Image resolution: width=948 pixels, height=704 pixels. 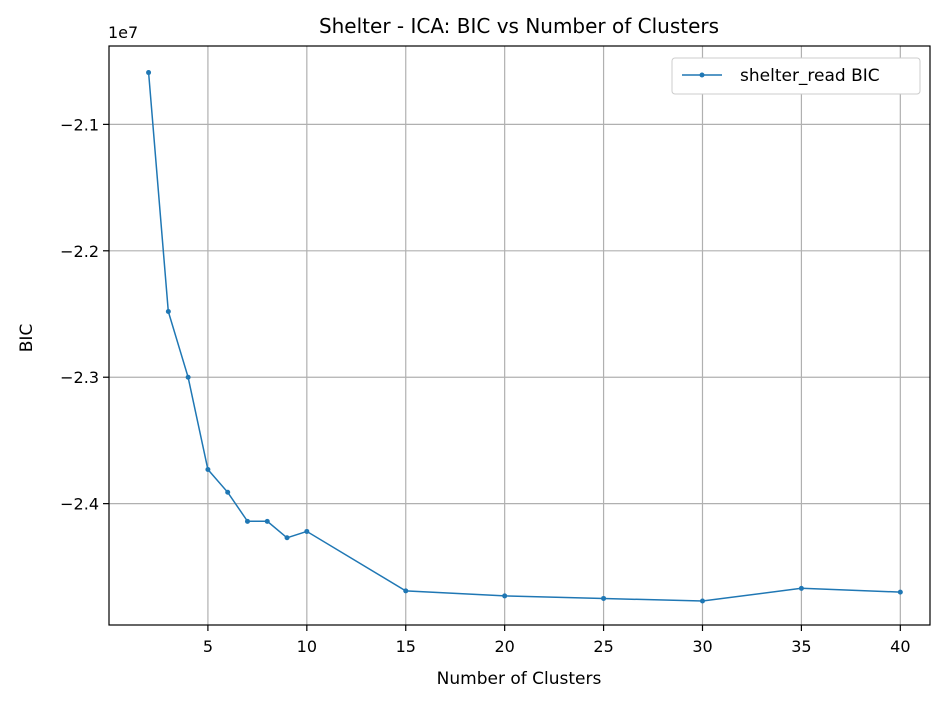 I want to click on chart-title: Shelter - ICA: BIC vs Number of Clusters, so click(x=519, y=26).